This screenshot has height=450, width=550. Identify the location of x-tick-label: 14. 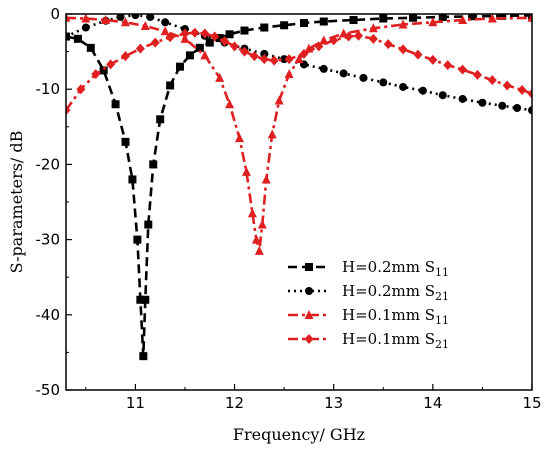
(432, 403).